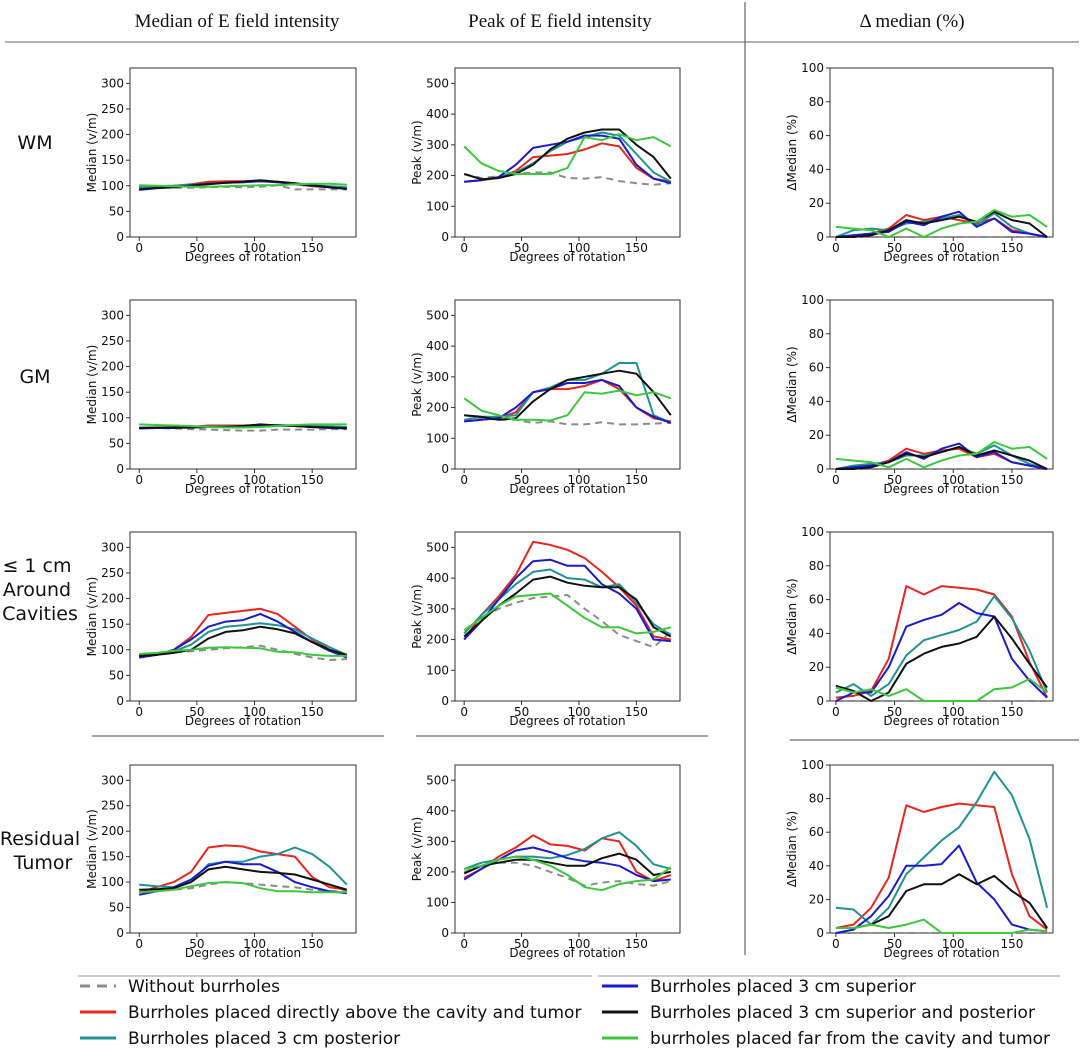 This screenshot has height=1064, width=1084. I want to click on legend-label-without: Without burrholes, so click(204, 987).